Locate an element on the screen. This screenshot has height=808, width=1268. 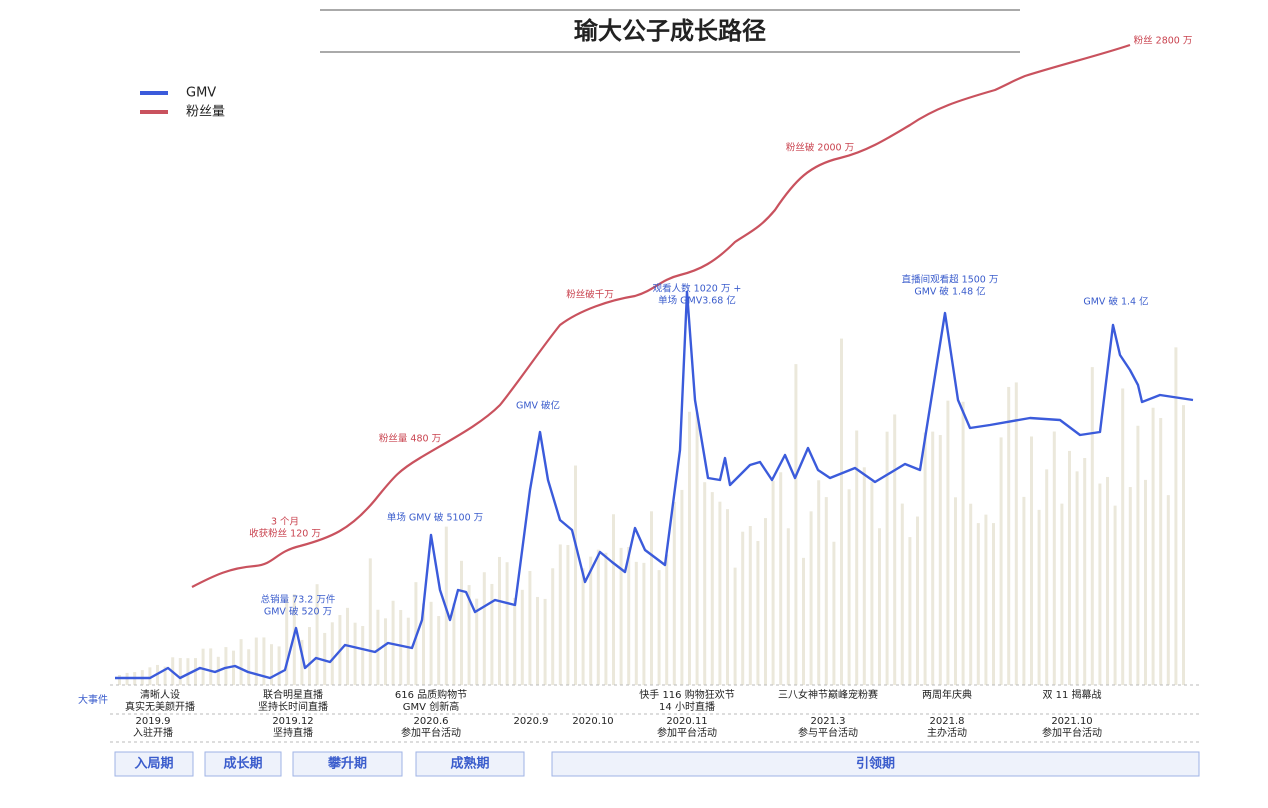
date: 入驻开播 is located at coordinates (153, 732).